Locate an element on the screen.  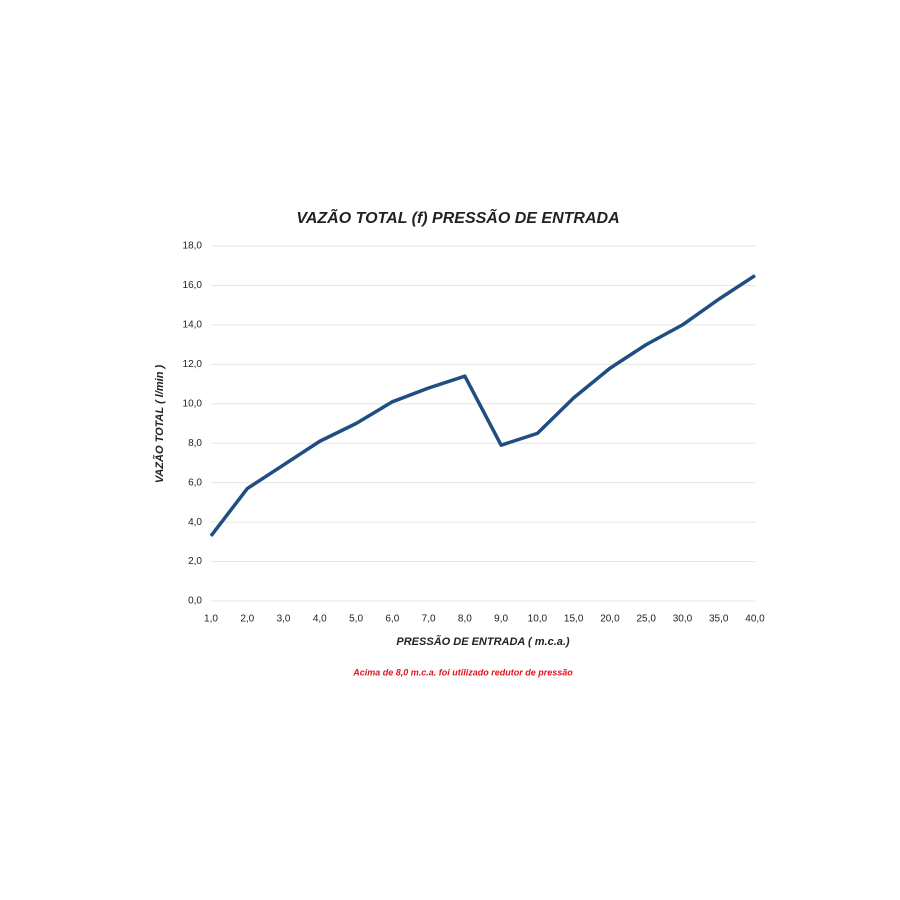
x-tick-label: 9,0 is located at coordinates (501, 619).